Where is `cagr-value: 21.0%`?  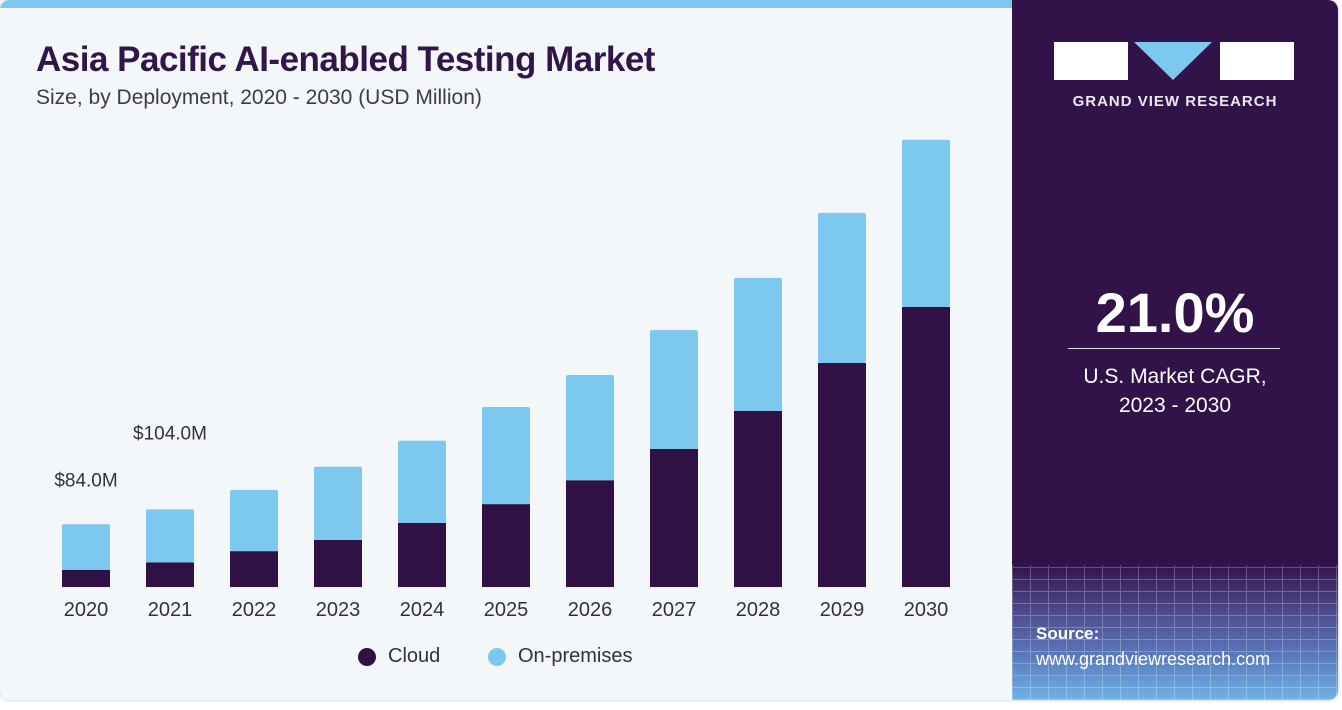 cagr-value: 21.0% is located at coordinates (1175, 312).